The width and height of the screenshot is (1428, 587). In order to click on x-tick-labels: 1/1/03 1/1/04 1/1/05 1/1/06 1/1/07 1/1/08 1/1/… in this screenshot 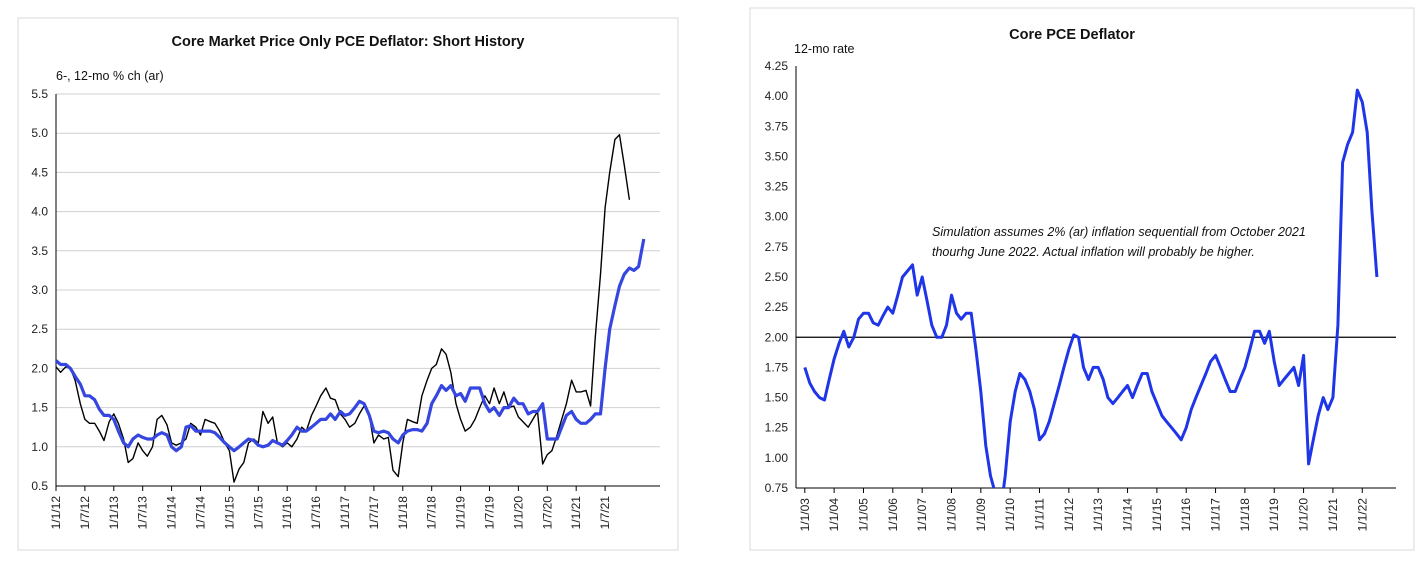, I will do `click(1083, 515)`.